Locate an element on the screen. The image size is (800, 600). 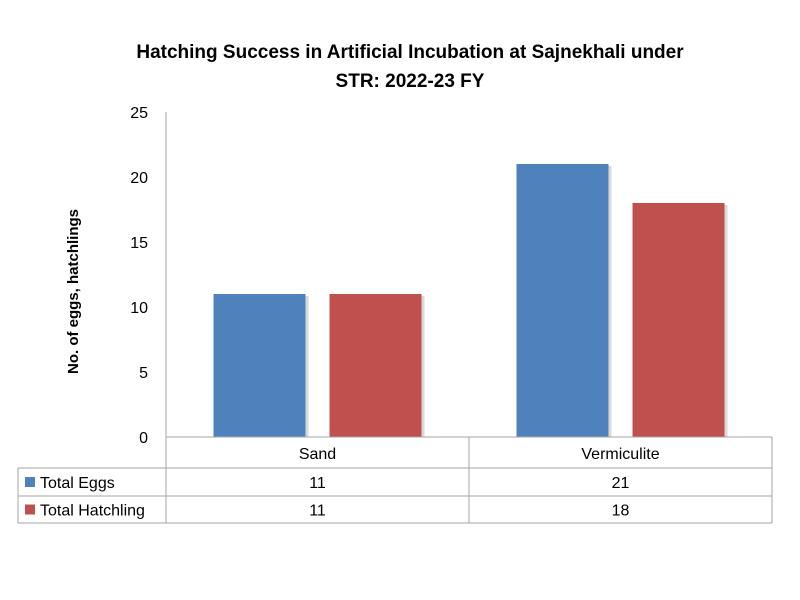
data-label-0-0: 11 is located at coordinates (317, 483).